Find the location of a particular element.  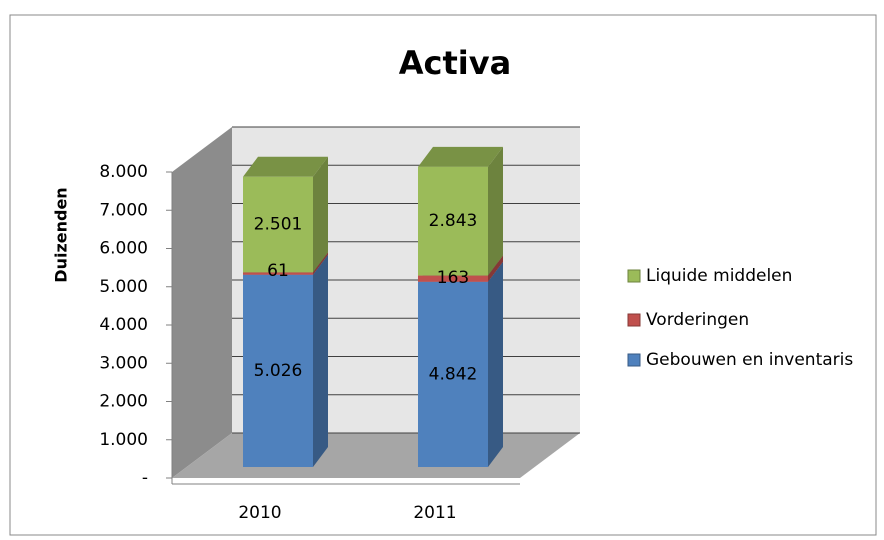

y-tick-label: 5.000 is located at coordinates (123, 287).